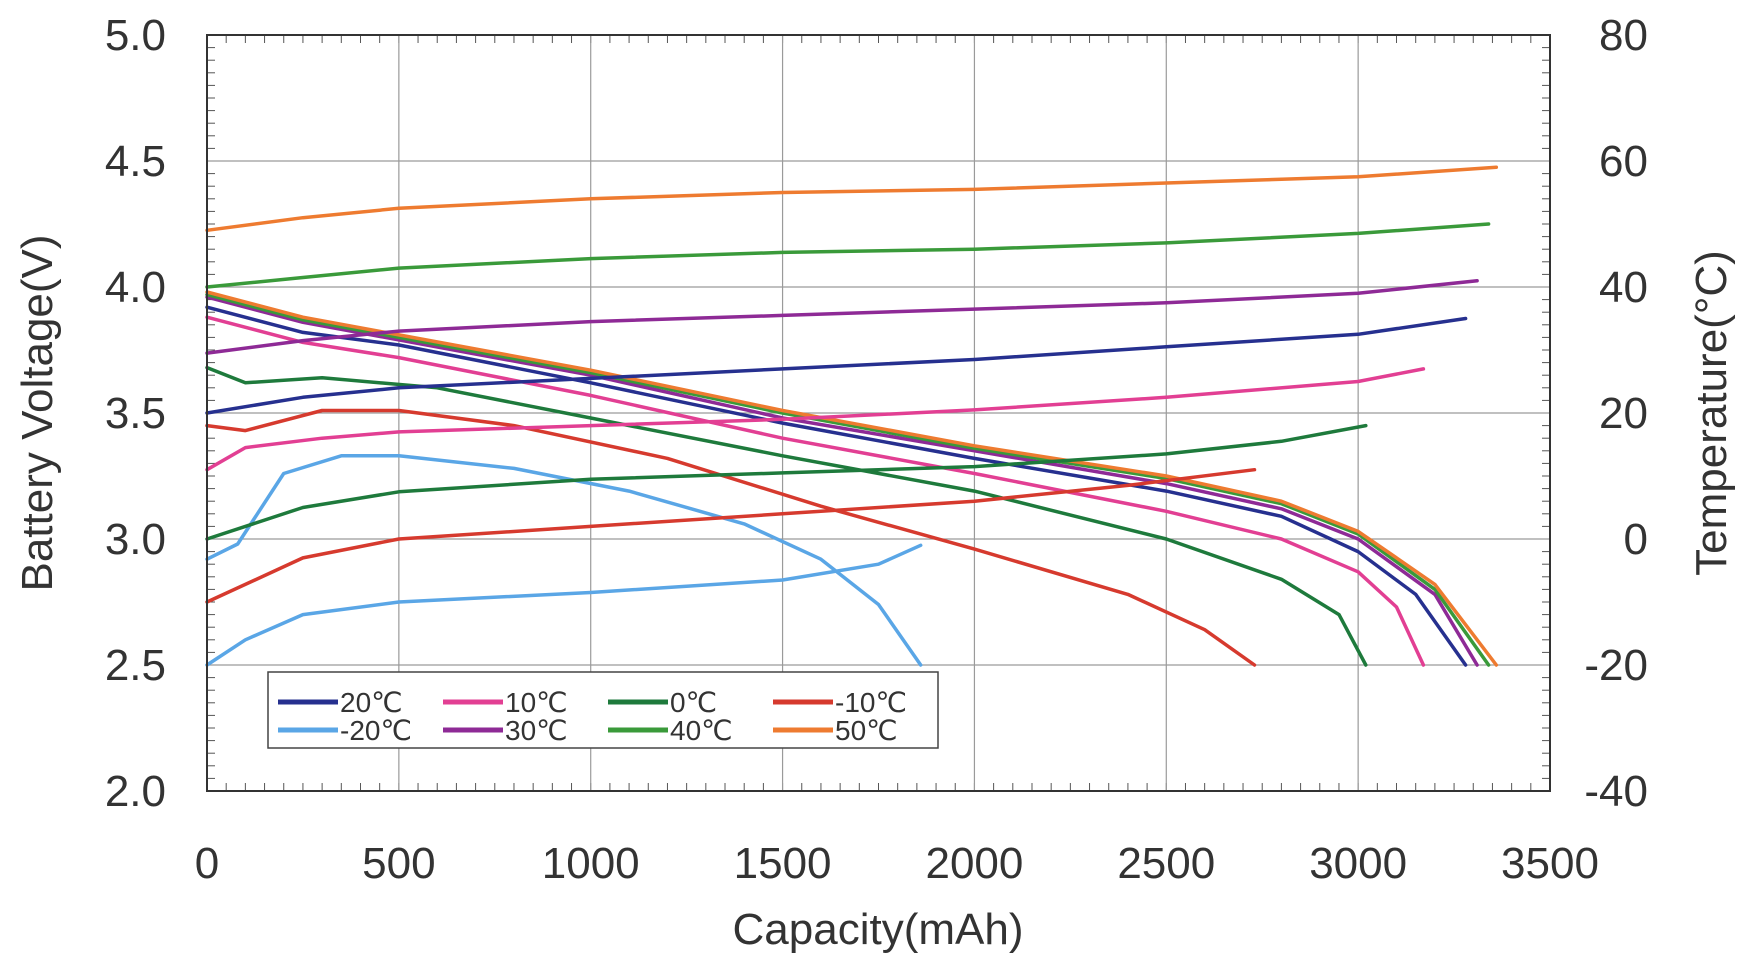 The image size is (1749, 963). What do you see at coordinates (783, 863) in the screenshot?
I see `x-tick-label: 1500` at bounding box center [783, 863].